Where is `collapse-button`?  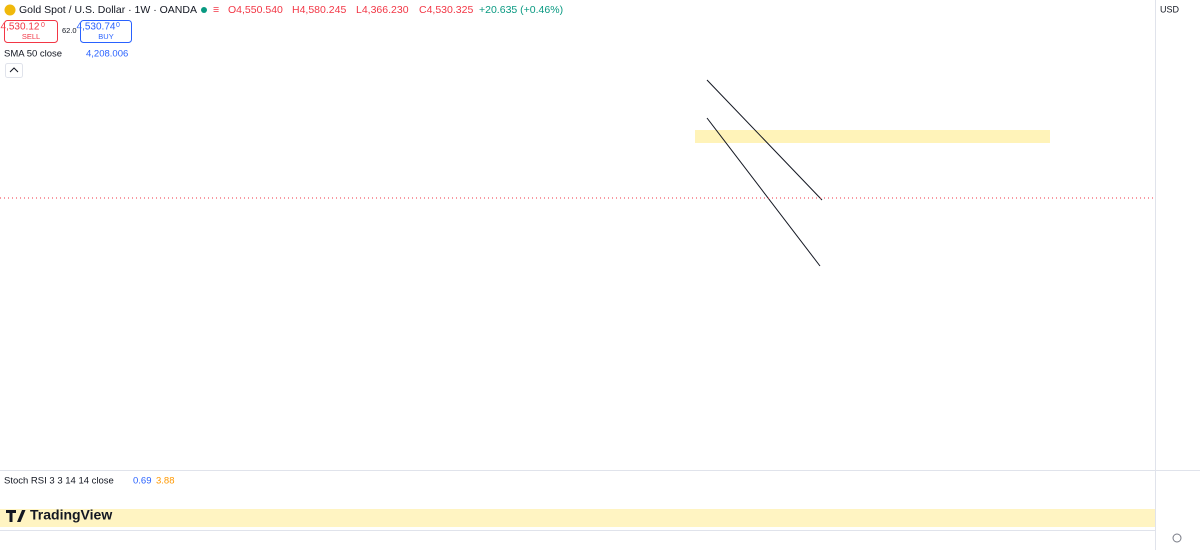
collapse-button is located at coordinates (14, 70).